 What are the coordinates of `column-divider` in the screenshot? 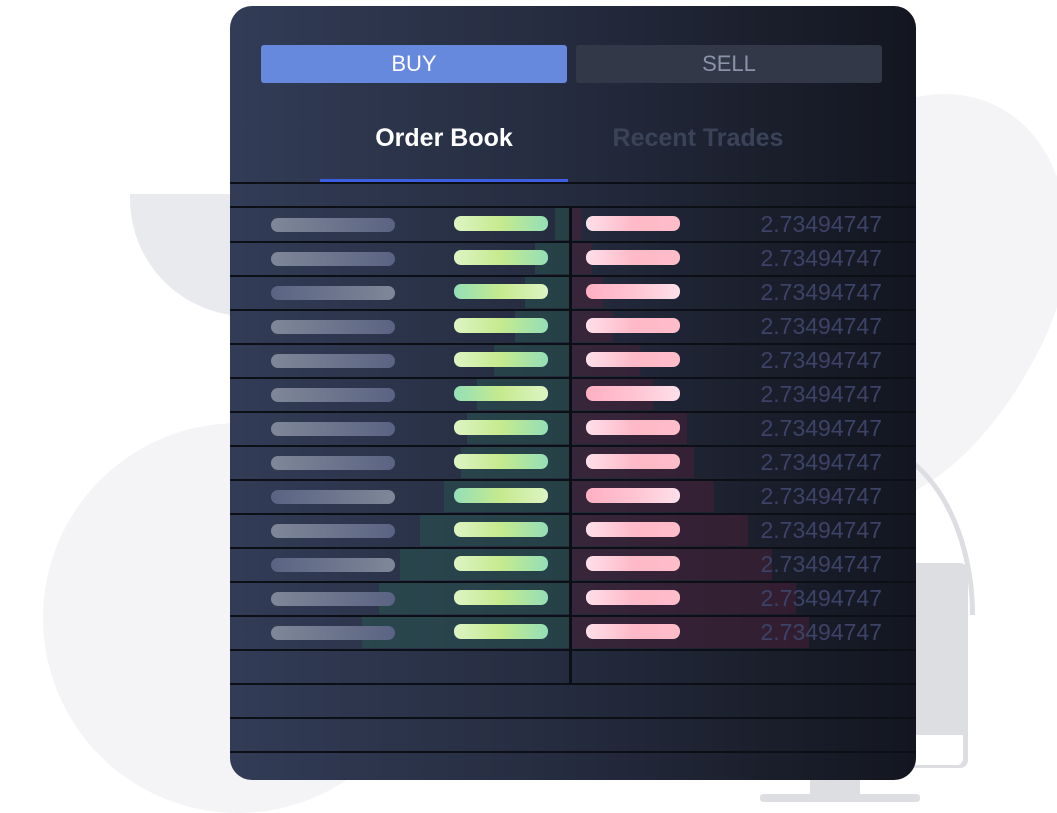 It's located at (570, 444).